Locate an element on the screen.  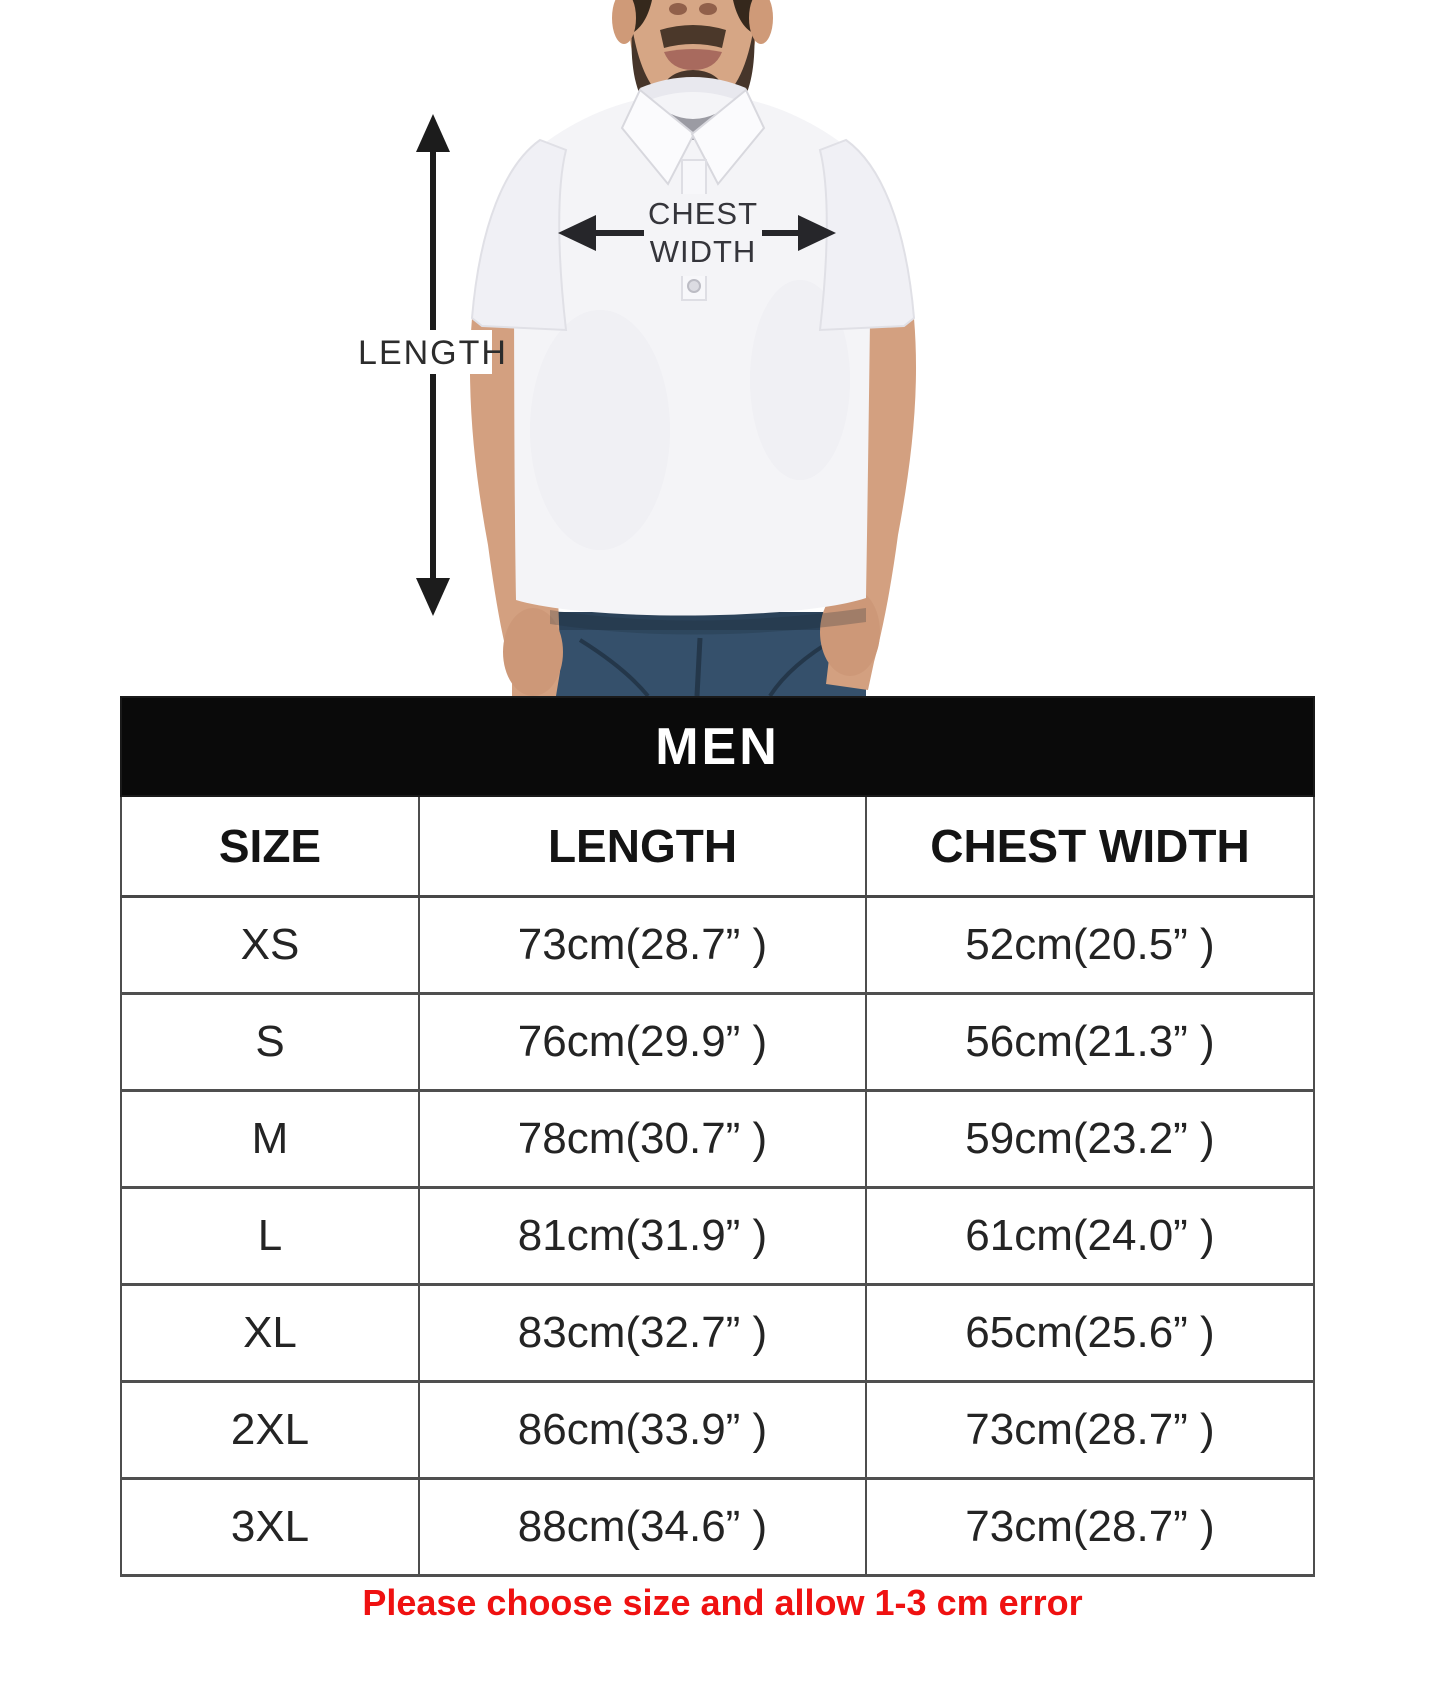
jeans is located at coordinates (708, 654).